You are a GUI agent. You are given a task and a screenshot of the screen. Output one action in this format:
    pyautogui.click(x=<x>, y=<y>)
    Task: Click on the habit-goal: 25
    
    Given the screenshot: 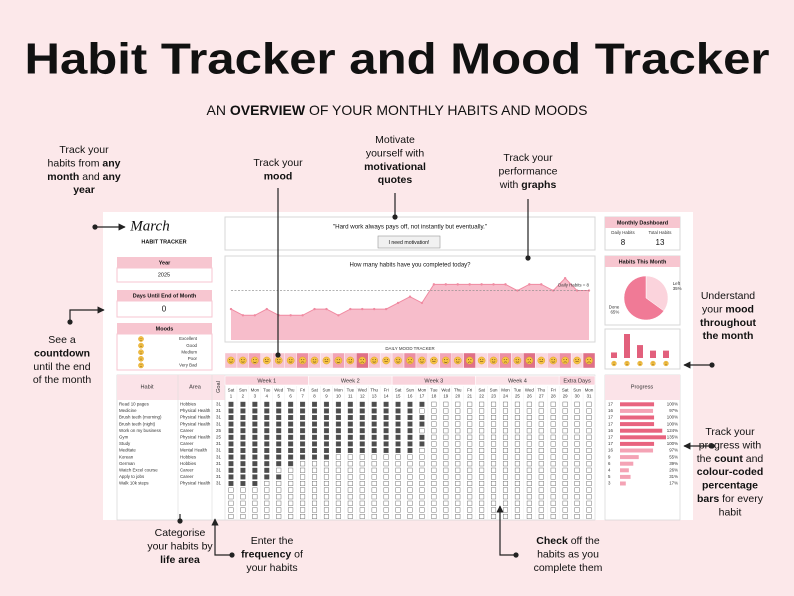 What is the action you would take?
    pyautogui.click(x=218, y=436)
    